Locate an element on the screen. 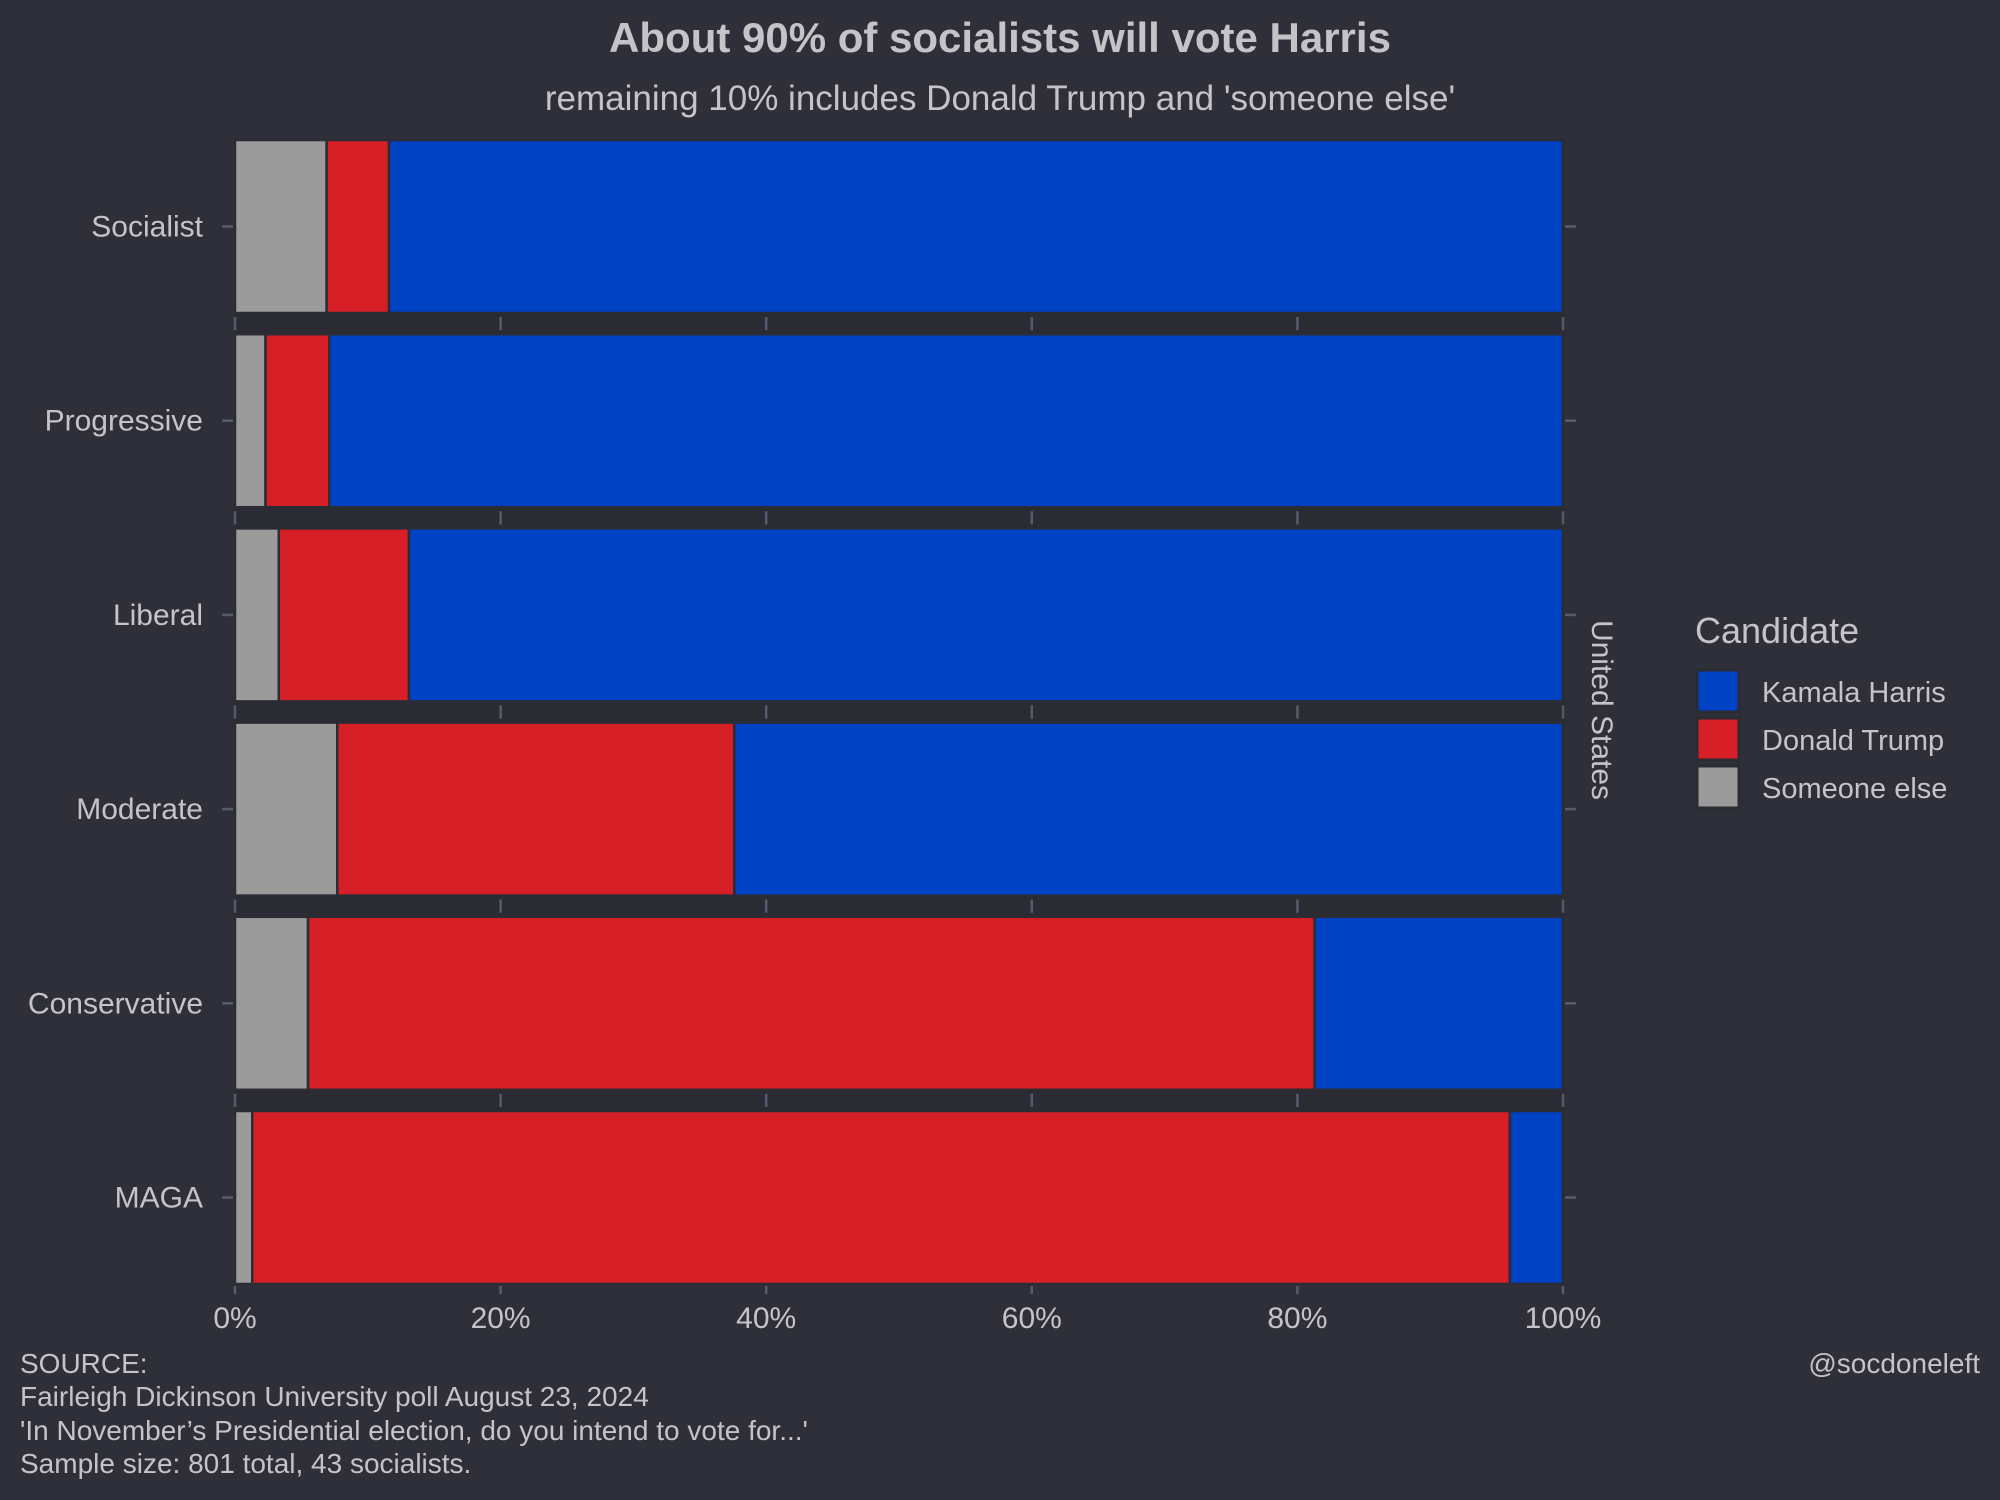 The height and width of the screenshot is (1500, 2000). facet-panel-progressive: Progressive is located at coordinates (810, 430).